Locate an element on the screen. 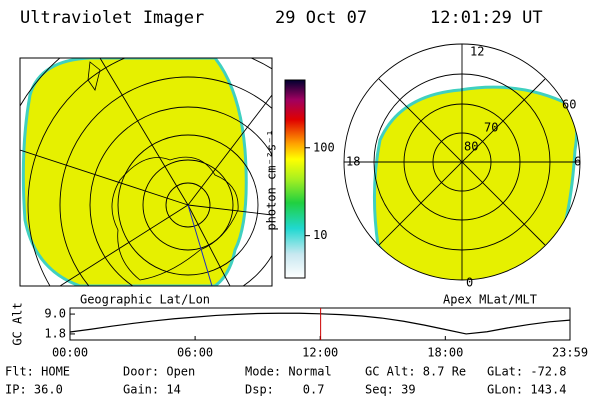  colorbar-tick-label: 100 is located at coordinates (324, 147).